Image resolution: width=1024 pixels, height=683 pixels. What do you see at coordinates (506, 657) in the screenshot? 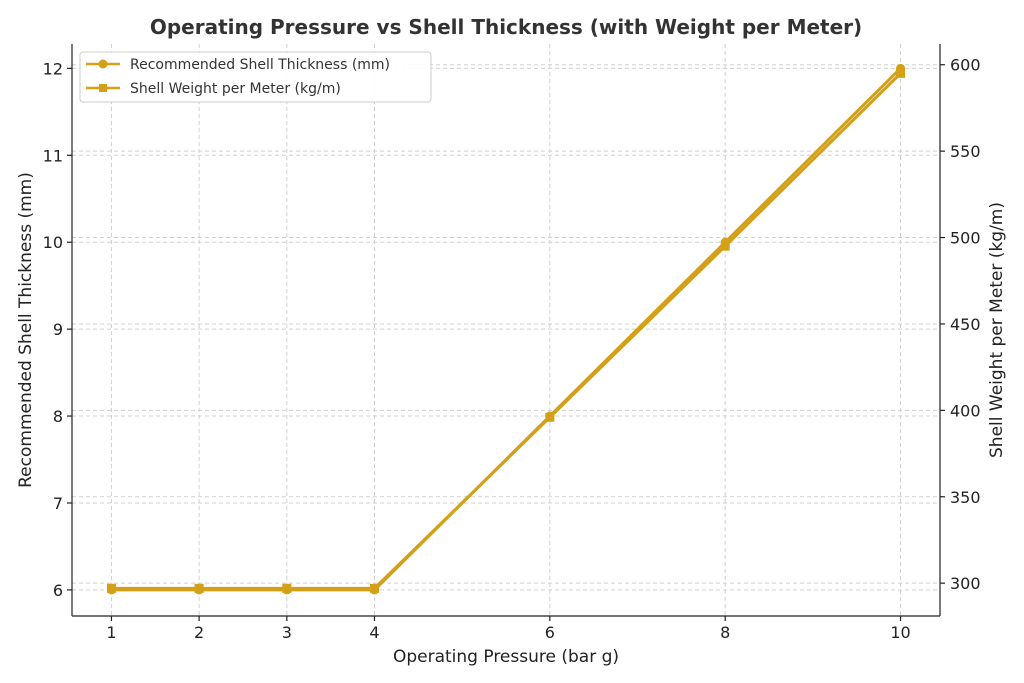
I see `x-axis-label: Operating Pressure (bar g)` at bounding box center [506, 657].